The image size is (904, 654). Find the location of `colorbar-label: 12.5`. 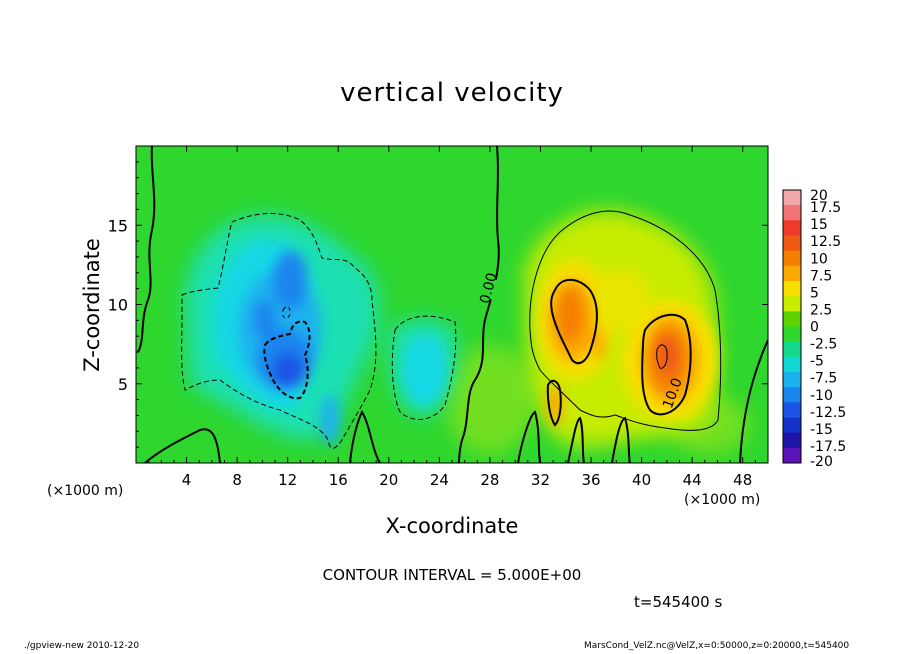

colorbar-label: 12.5 is located at coordinates (825, 242).